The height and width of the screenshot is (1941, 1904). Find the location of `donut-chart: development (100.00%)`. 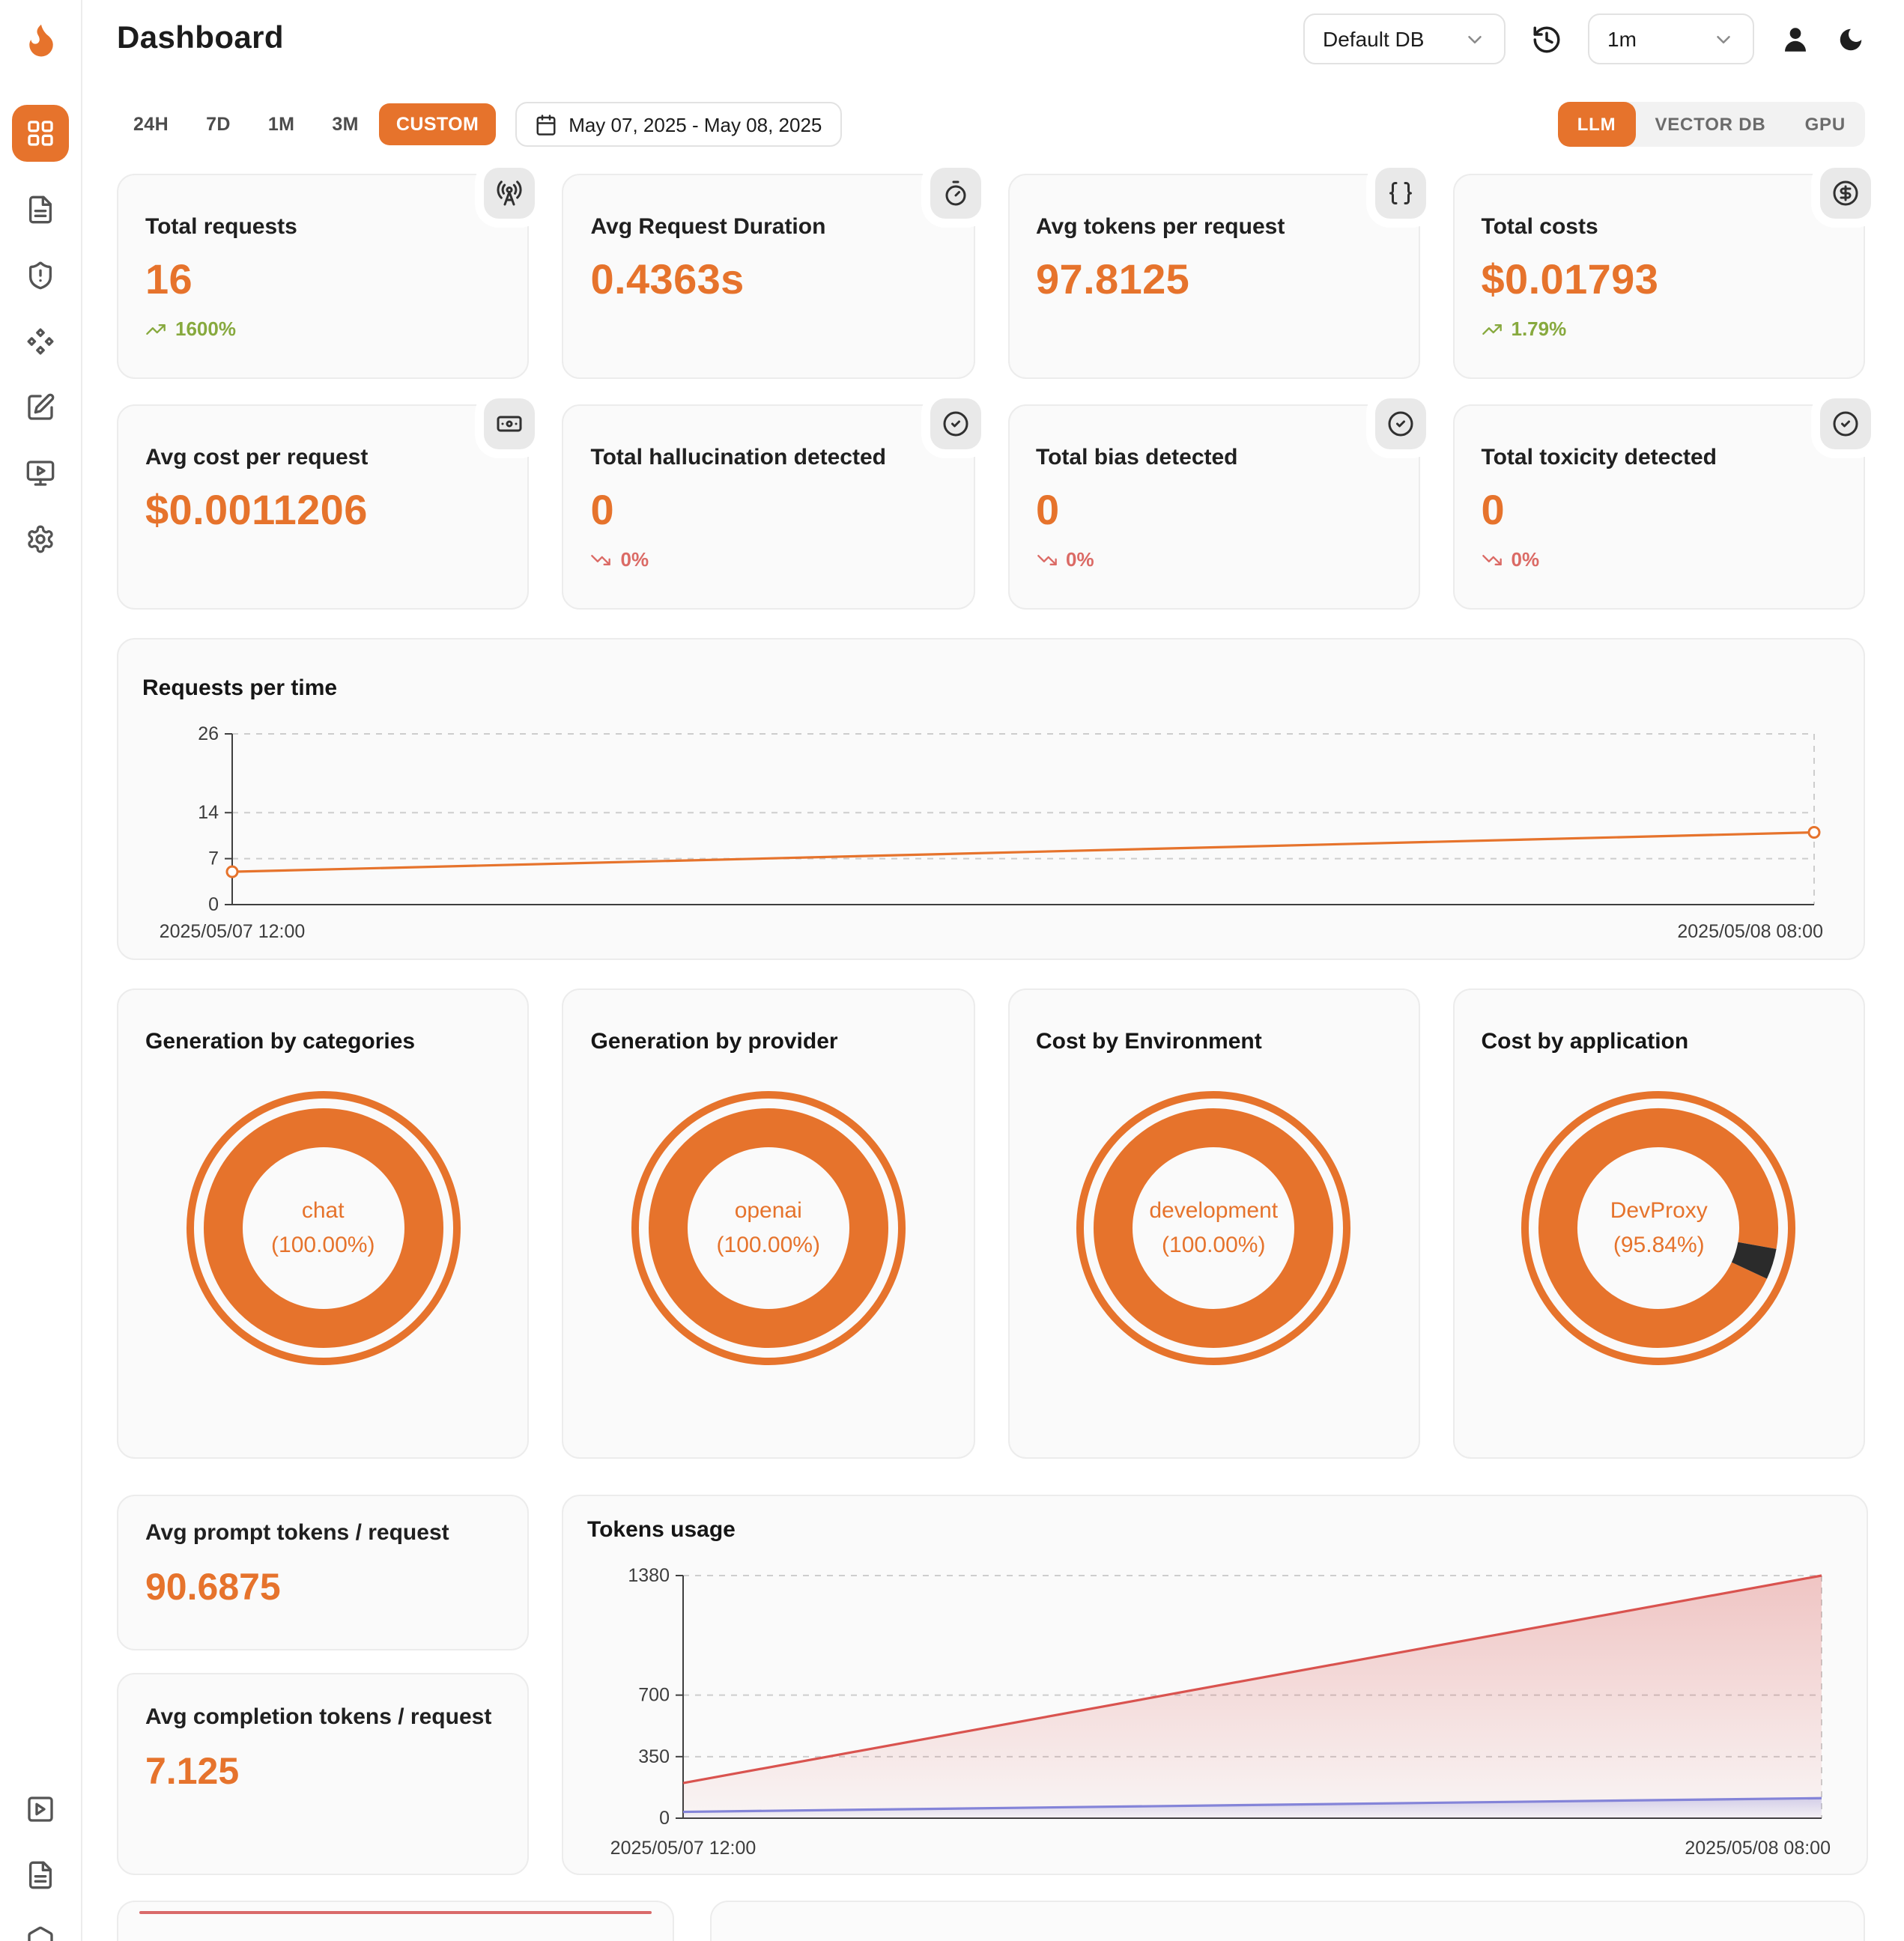

donut-chart: development (100.00%) is located at coordinates (1213, 1228).